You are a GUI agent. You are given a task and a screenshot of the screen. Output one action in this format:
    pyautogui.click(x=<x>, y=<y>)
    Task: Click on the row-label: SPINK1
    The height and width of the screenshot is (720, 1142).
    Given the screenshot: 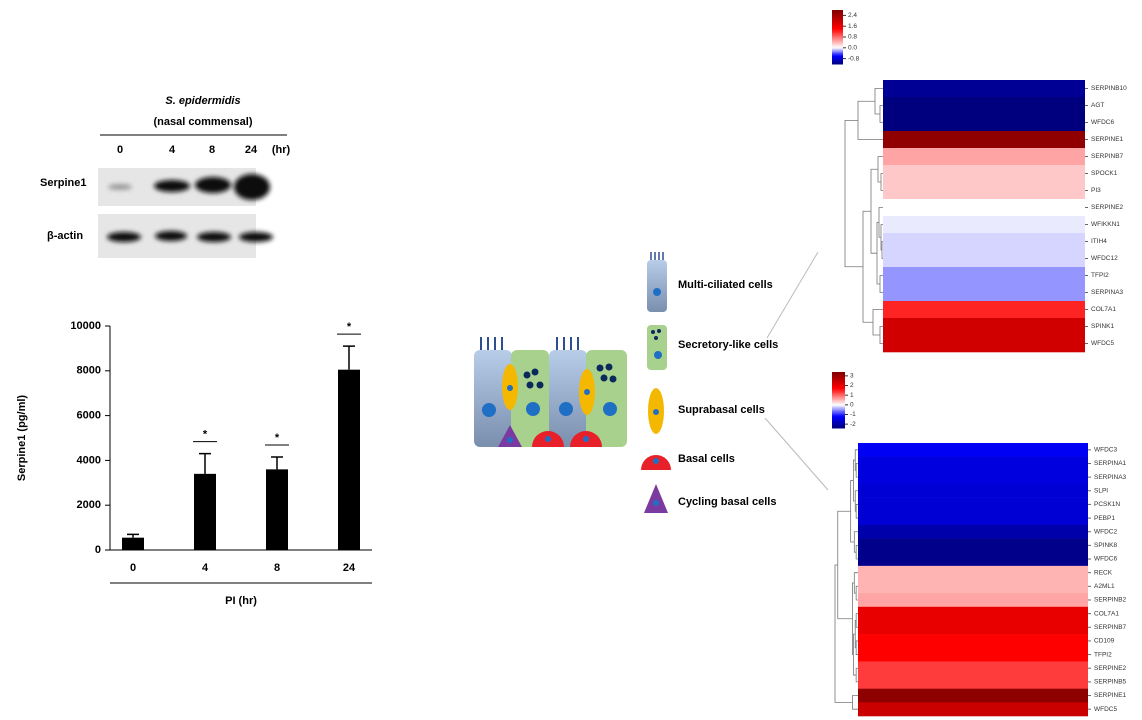 What is the action you would take?
    pyautogui.click(x=1103, y=326)
    